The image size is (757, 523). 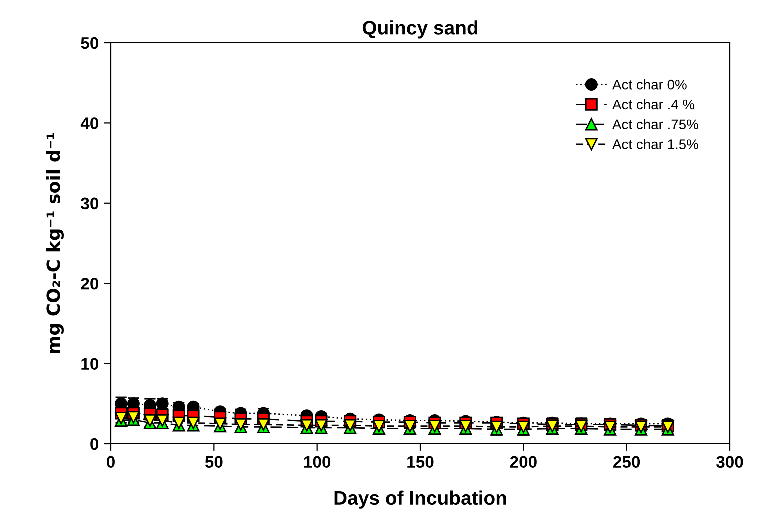 I want to click on legend-label: Act char .75%, so click(x=655, y=124).